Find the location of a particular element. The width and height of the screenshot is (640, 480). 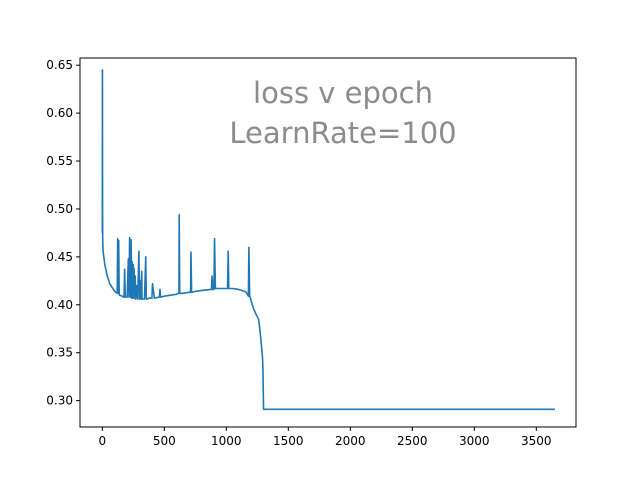

x-tick-label: 3000 is located at coordinates (474, 441).